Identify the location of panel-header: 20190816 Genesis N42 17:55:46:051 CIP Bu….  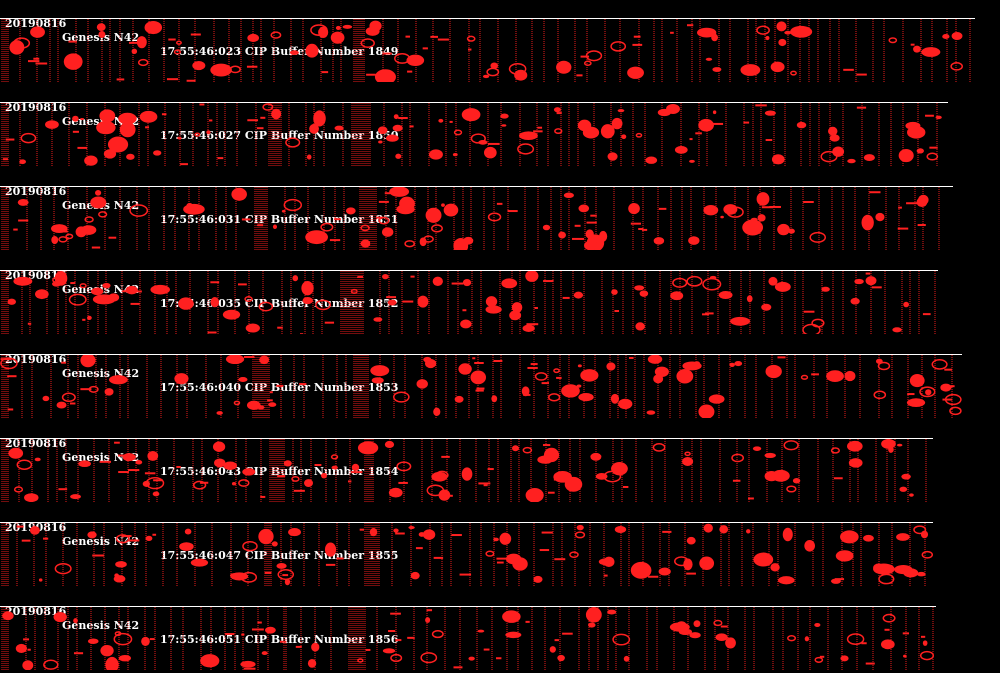
(201, 618).